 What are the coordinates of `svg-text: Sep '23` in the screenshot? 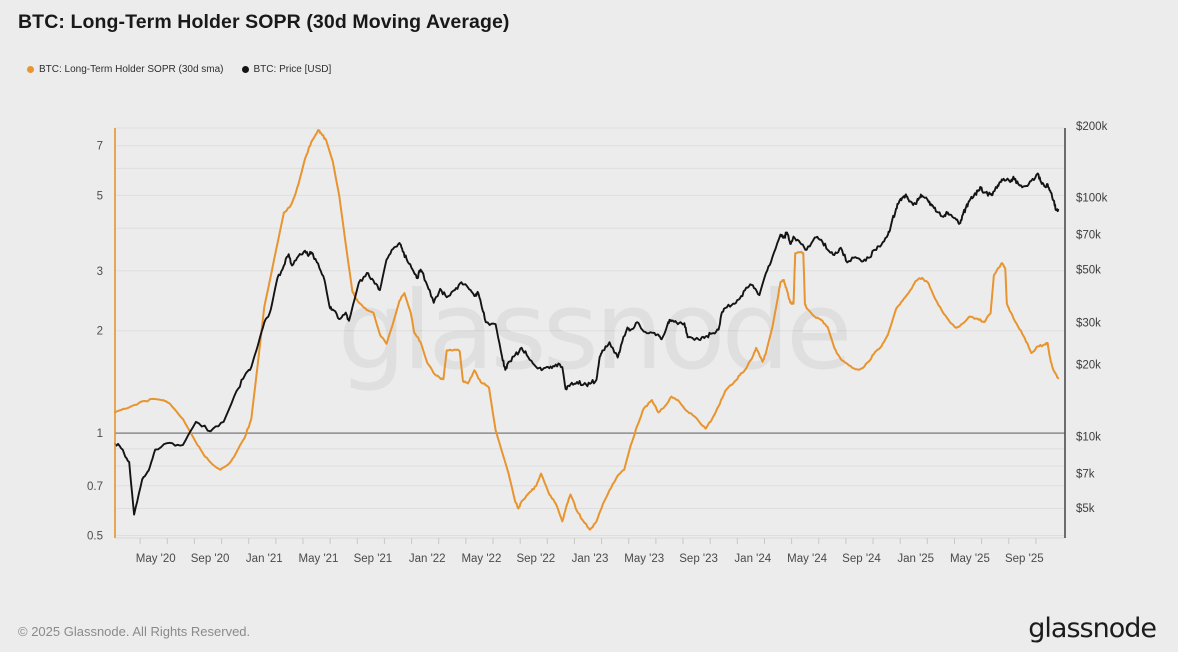 It's located at (698, 559).